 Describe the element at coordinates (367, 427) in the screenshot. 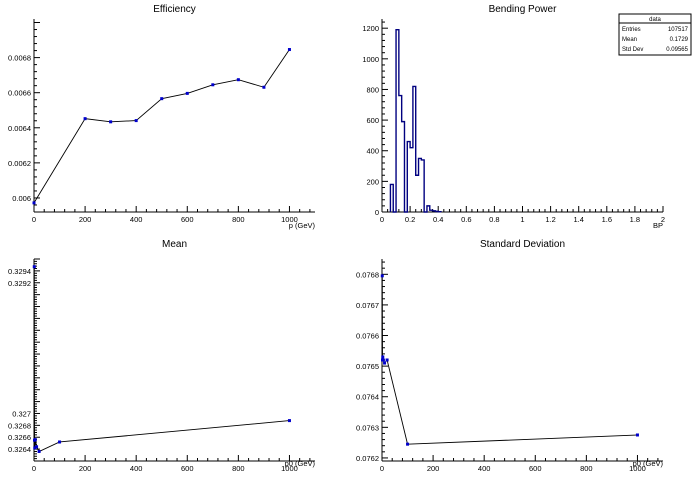

I see `y-tick-label: 0.0763` at that location.